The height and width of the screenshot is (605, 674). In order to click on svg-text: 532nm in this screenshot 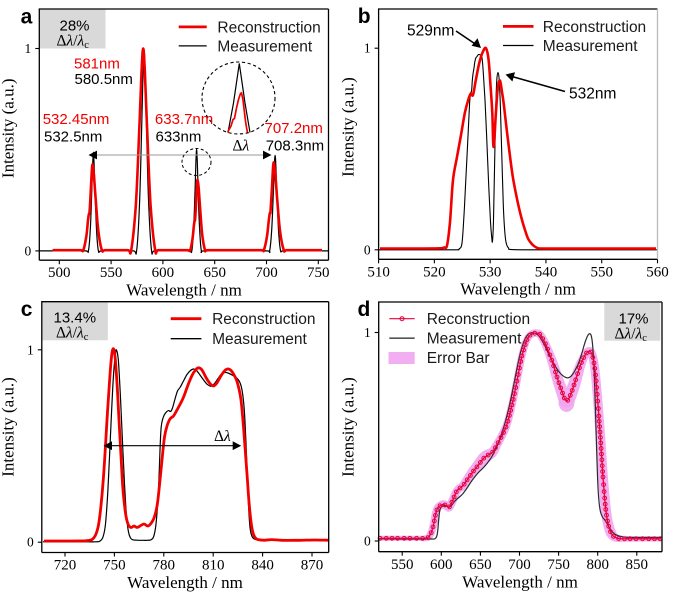, I will do `click(592, 94)`.